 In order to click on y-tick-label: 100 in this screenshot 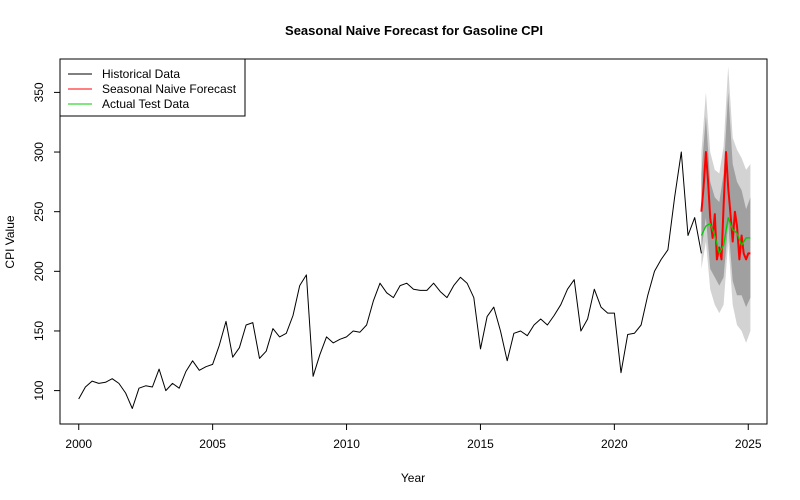, I will do `click(39, 390)`.